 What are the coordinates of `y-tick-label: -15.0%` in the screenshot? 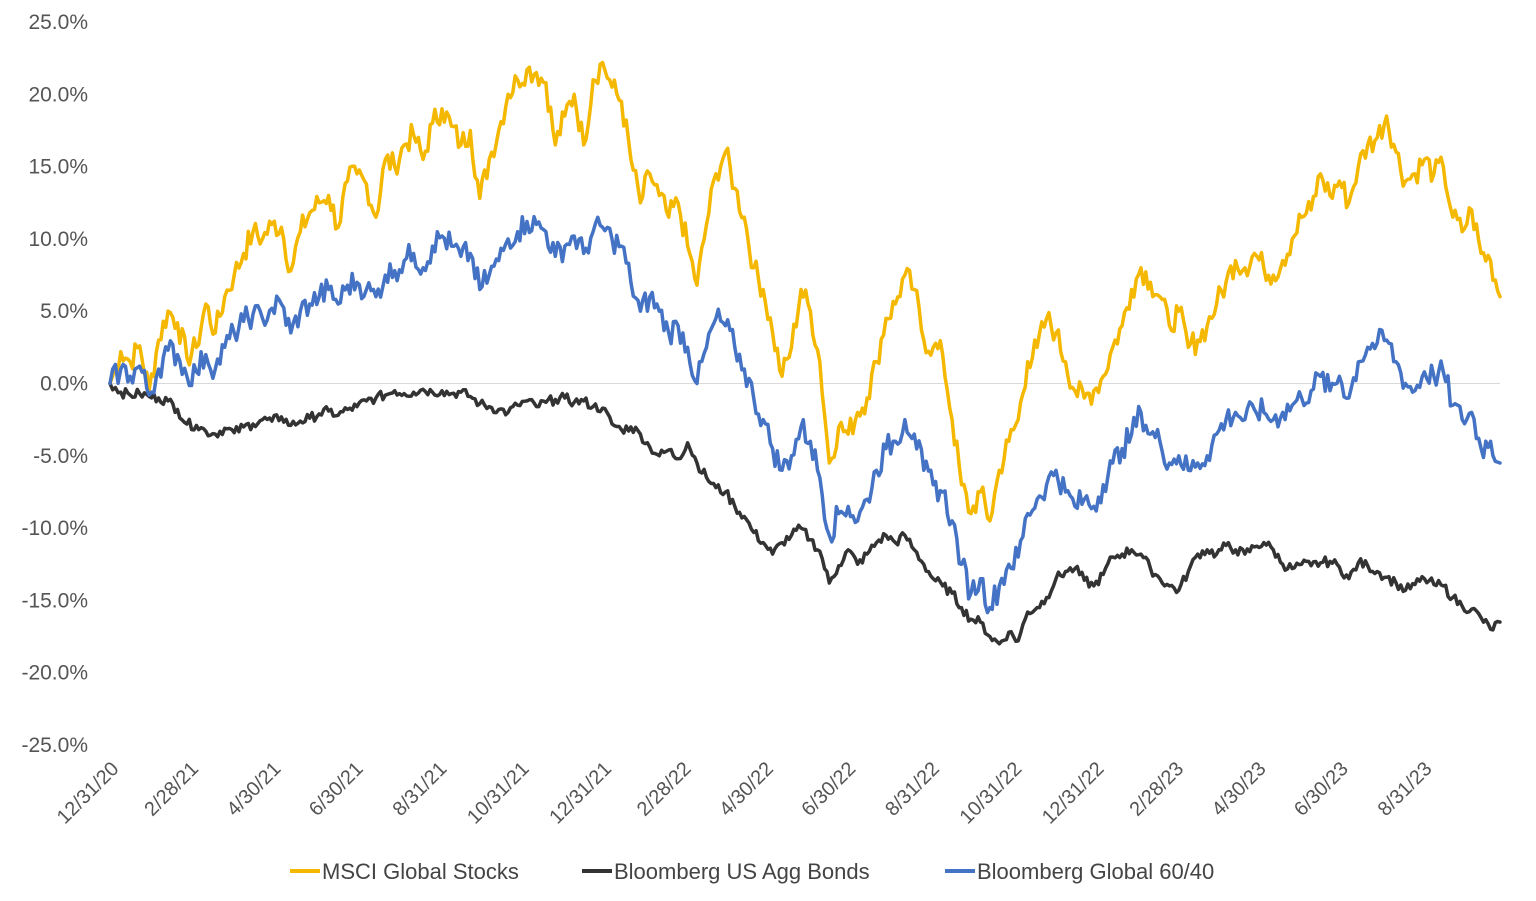 It's located at (54, 600).